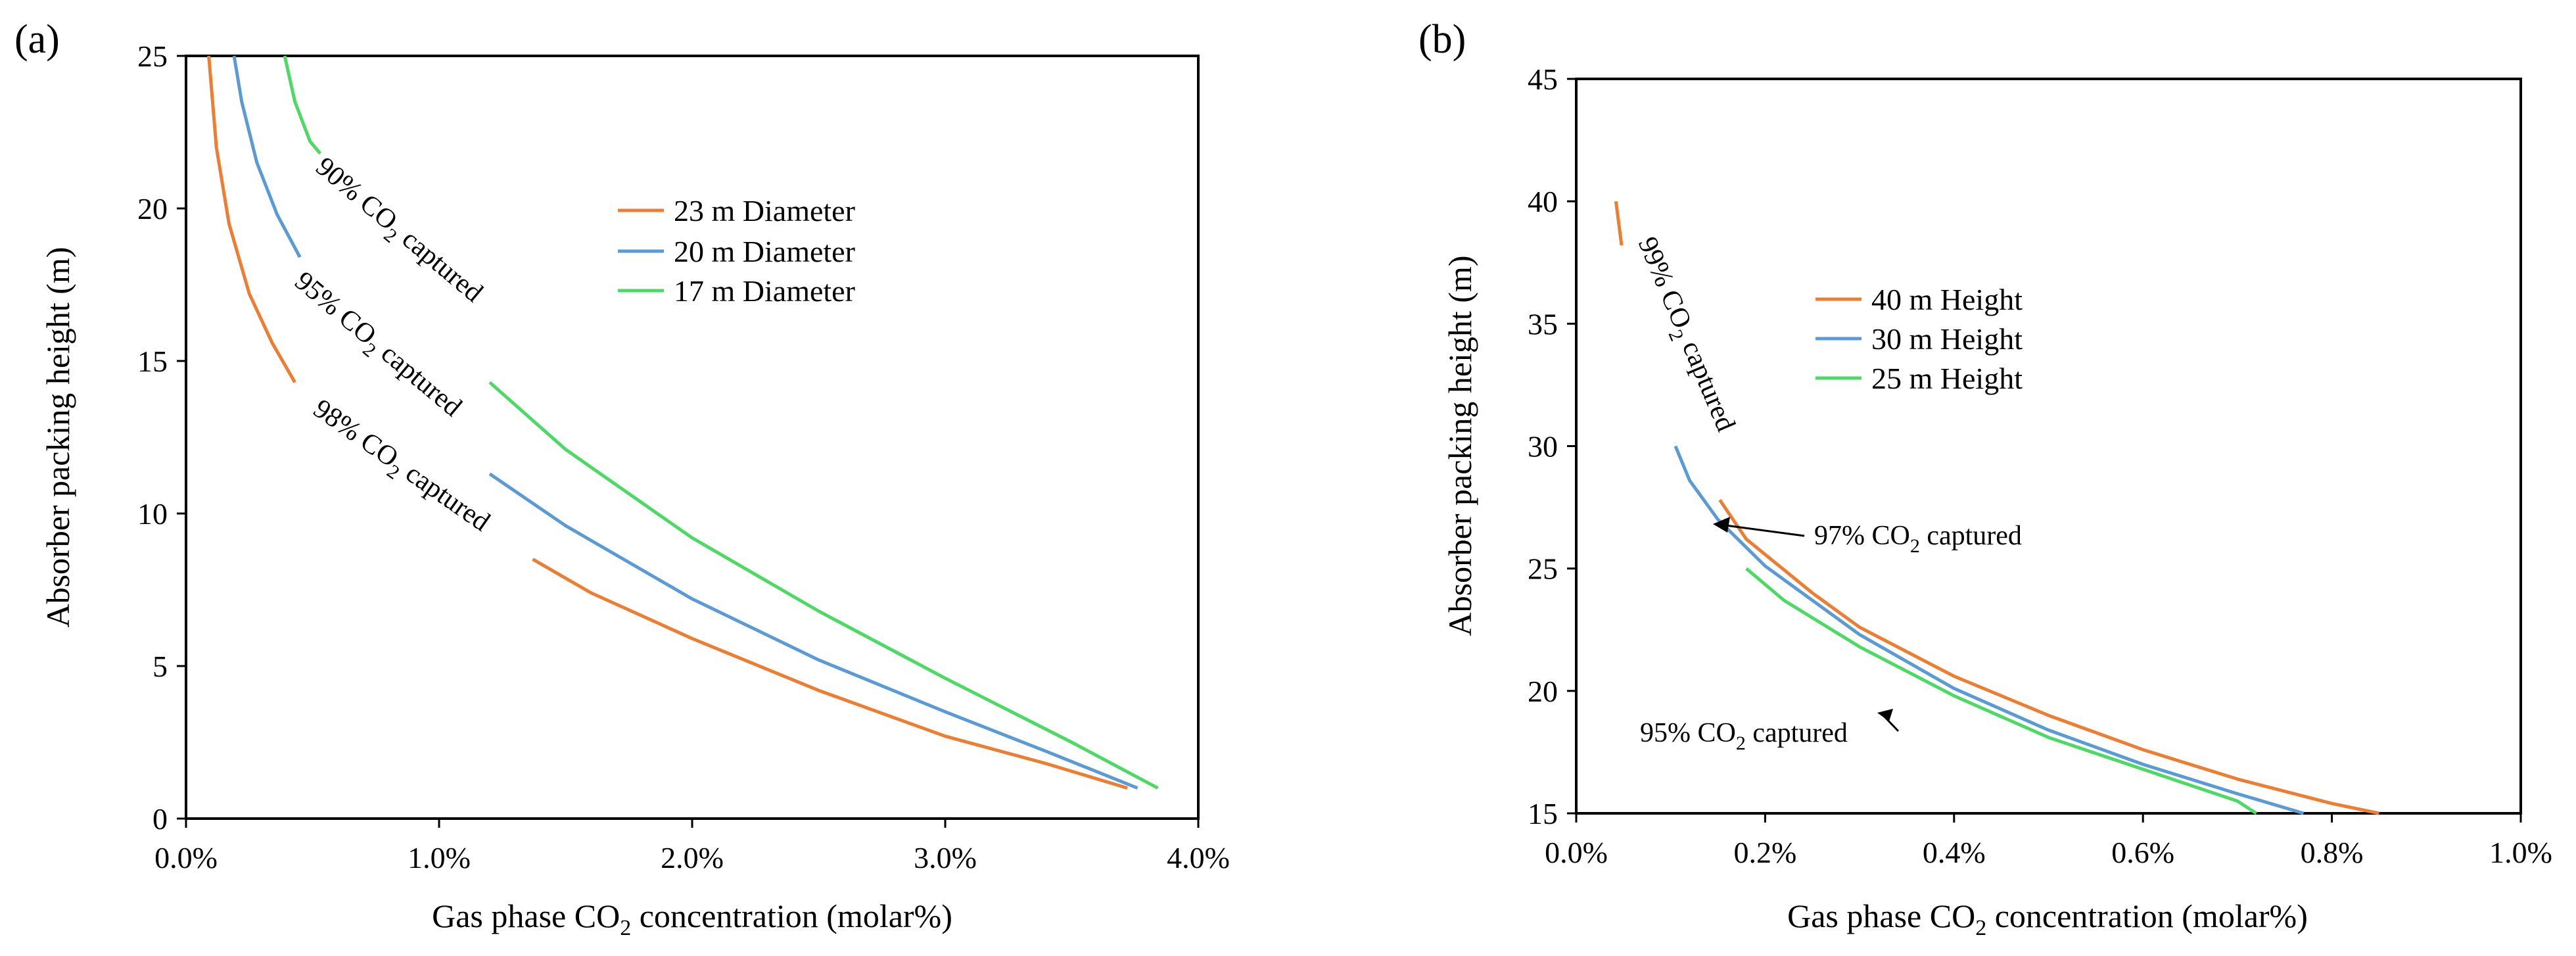 The image size is (2576, 956). What do you see at coordinates (1954, 853) in the screenshot?
I see `x-tick-label: 0.4%` at bounding box center [1954, 853].